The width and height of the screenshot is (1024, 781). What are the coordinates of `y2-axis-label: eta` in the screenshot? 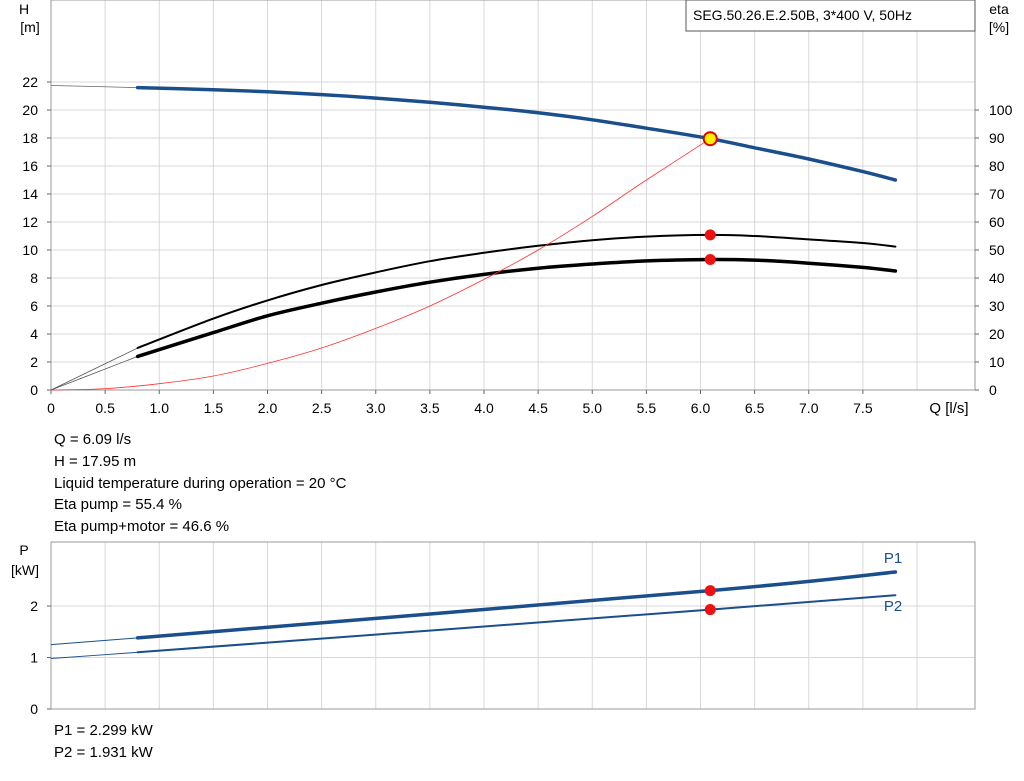 It's located at (999, 9).